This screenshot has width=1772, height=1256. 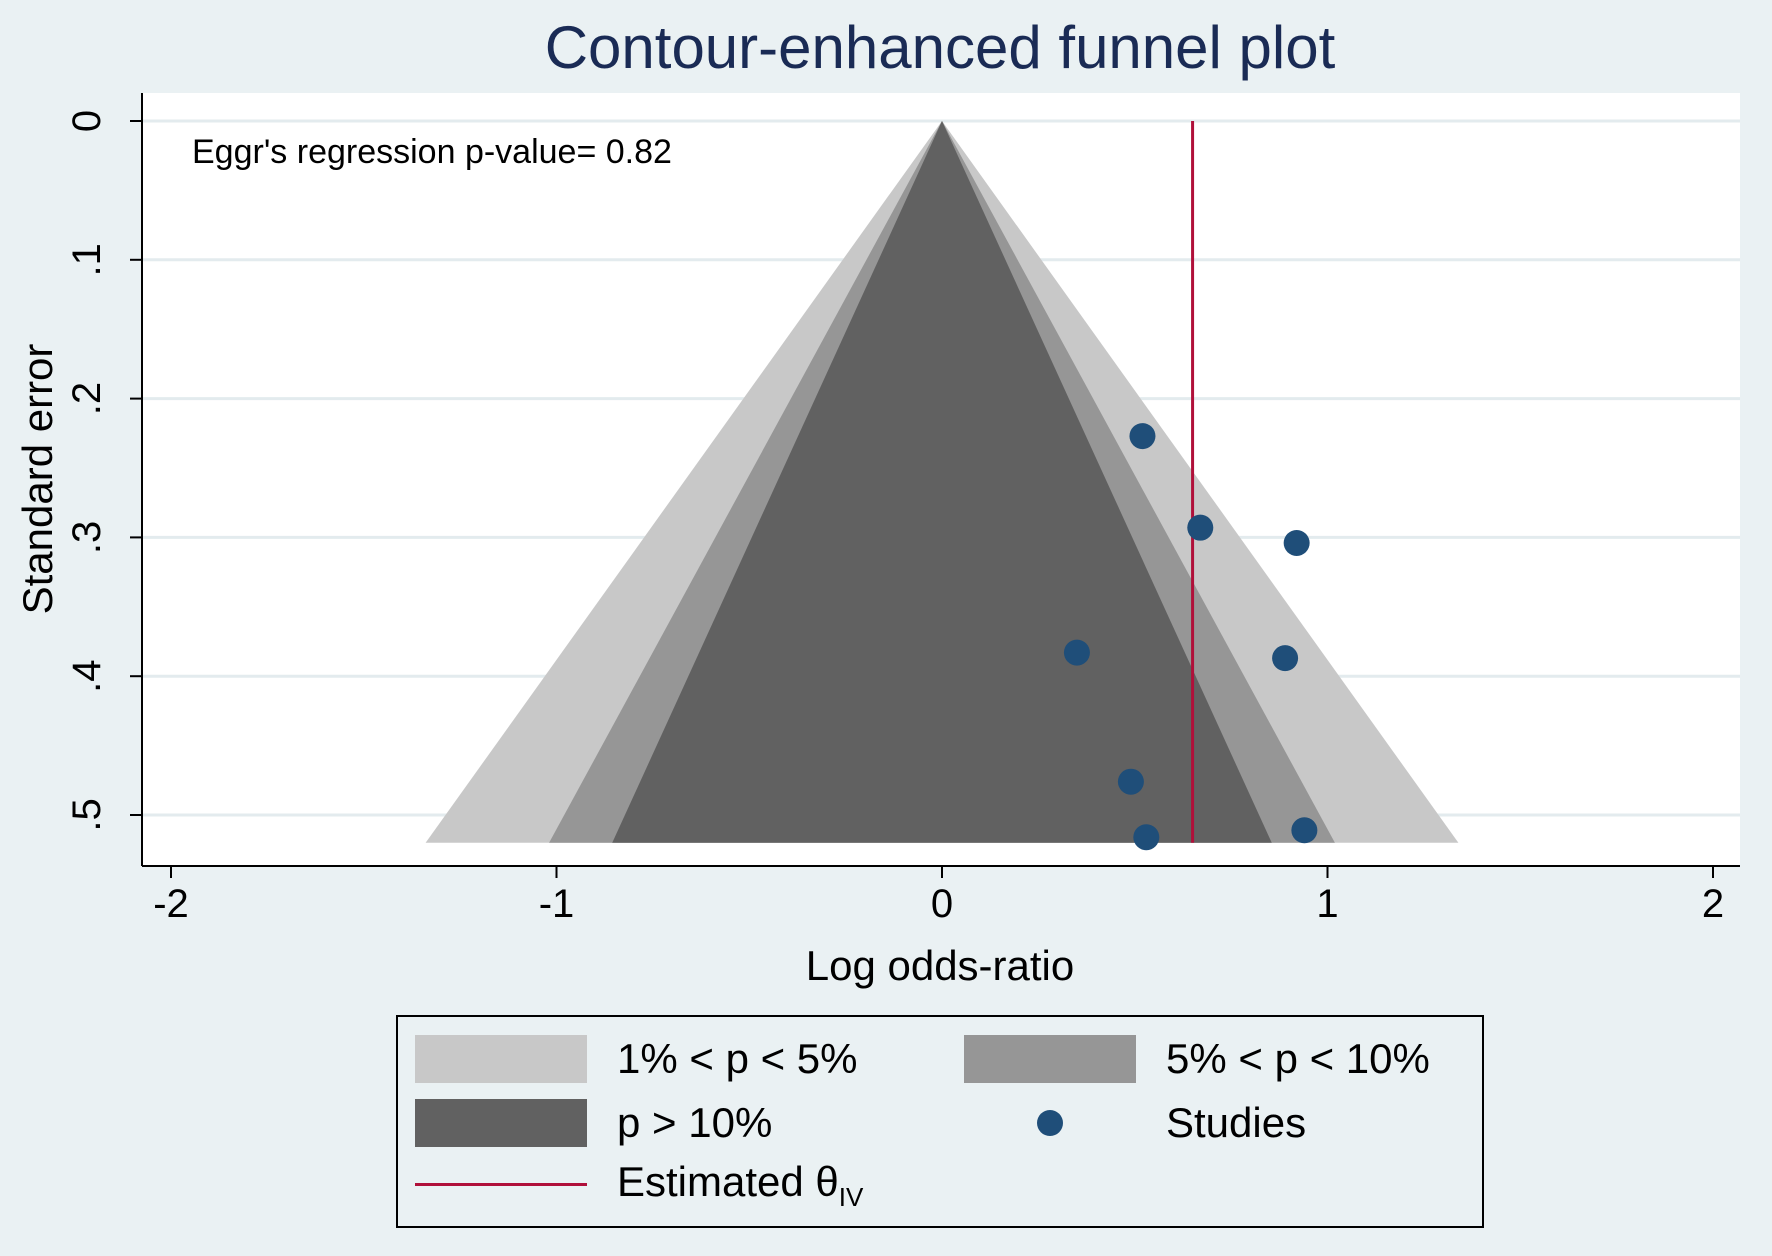 I want to click on study-dot-icon, so click(x=1050, y=1123).